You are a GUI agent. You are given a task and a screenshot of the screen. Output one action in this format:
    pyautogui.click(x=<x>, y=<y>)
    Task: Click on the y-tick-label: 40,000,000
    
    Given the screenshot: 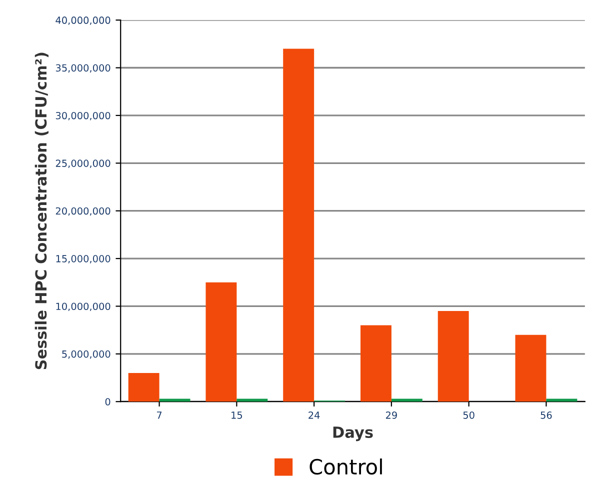 What is the action you would take?
    pyautogui.click(x=83, y=20)
    